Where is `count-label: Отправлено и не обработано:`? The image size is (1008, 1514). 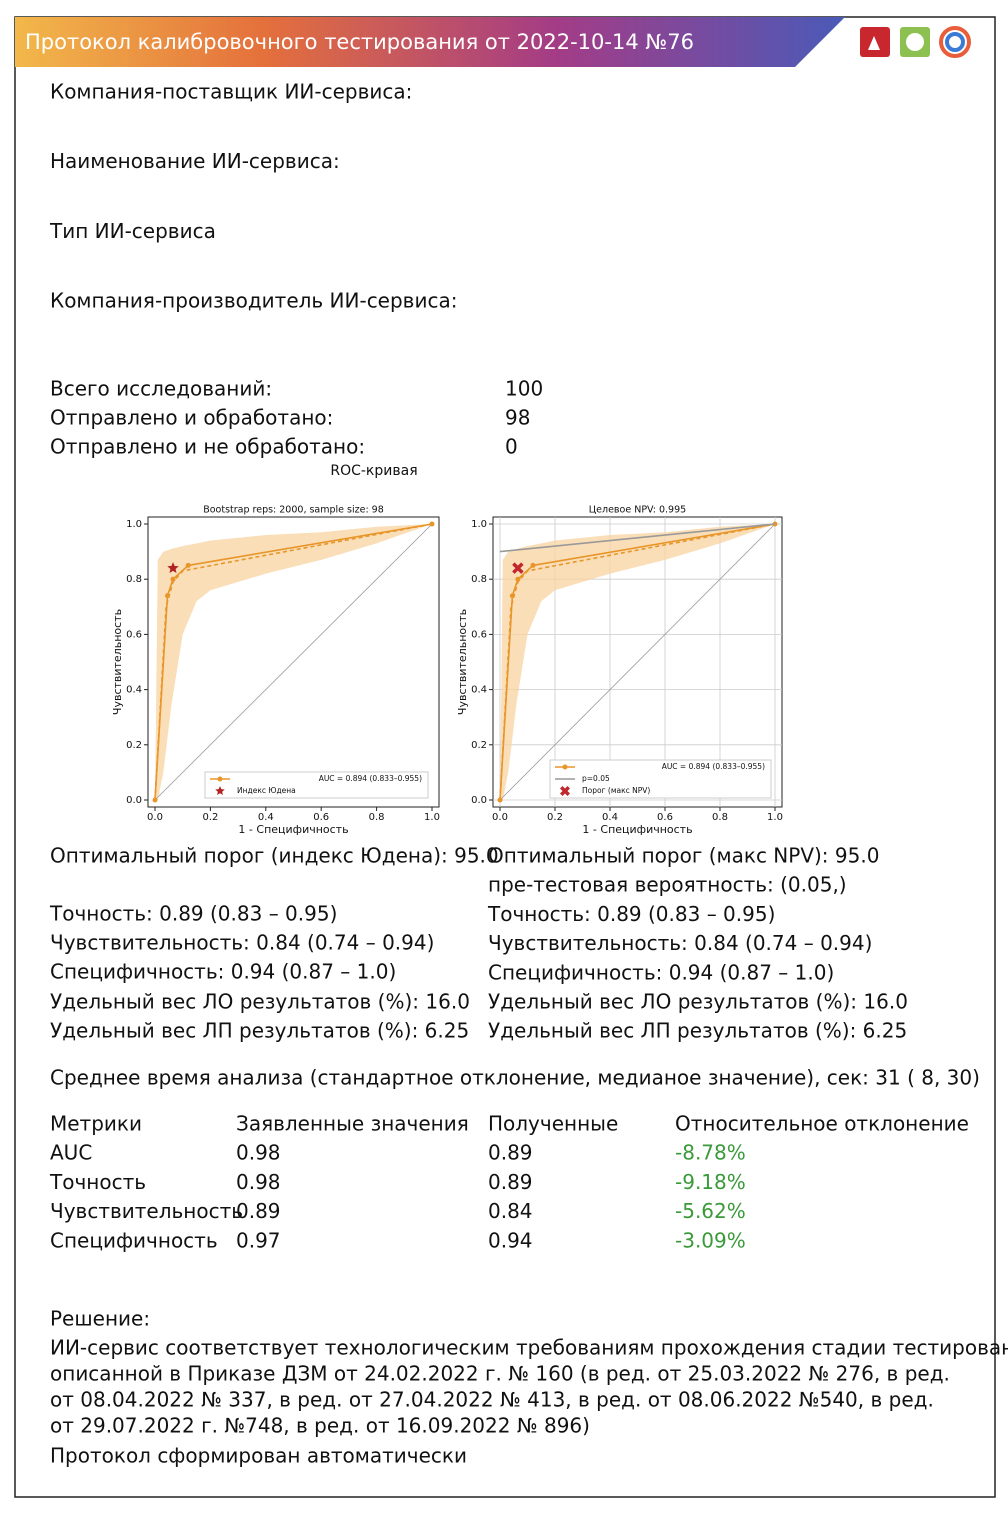 count-label: Отправлено и не обработано: is located at coordinates (207, 447).